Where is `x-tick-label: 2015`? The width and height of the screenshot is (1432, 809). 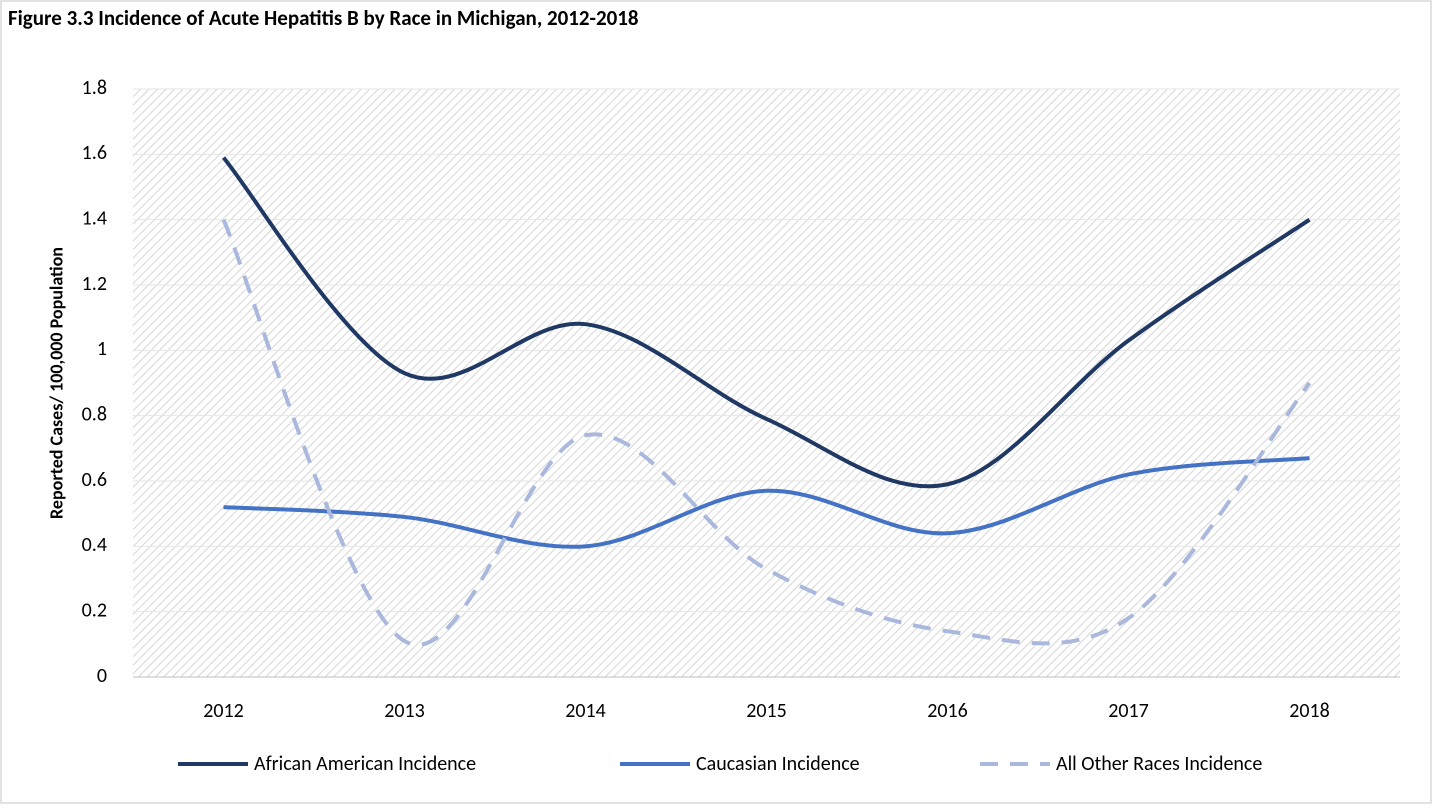
x-tick-label: 2015 is located at coordinates (766, 711).